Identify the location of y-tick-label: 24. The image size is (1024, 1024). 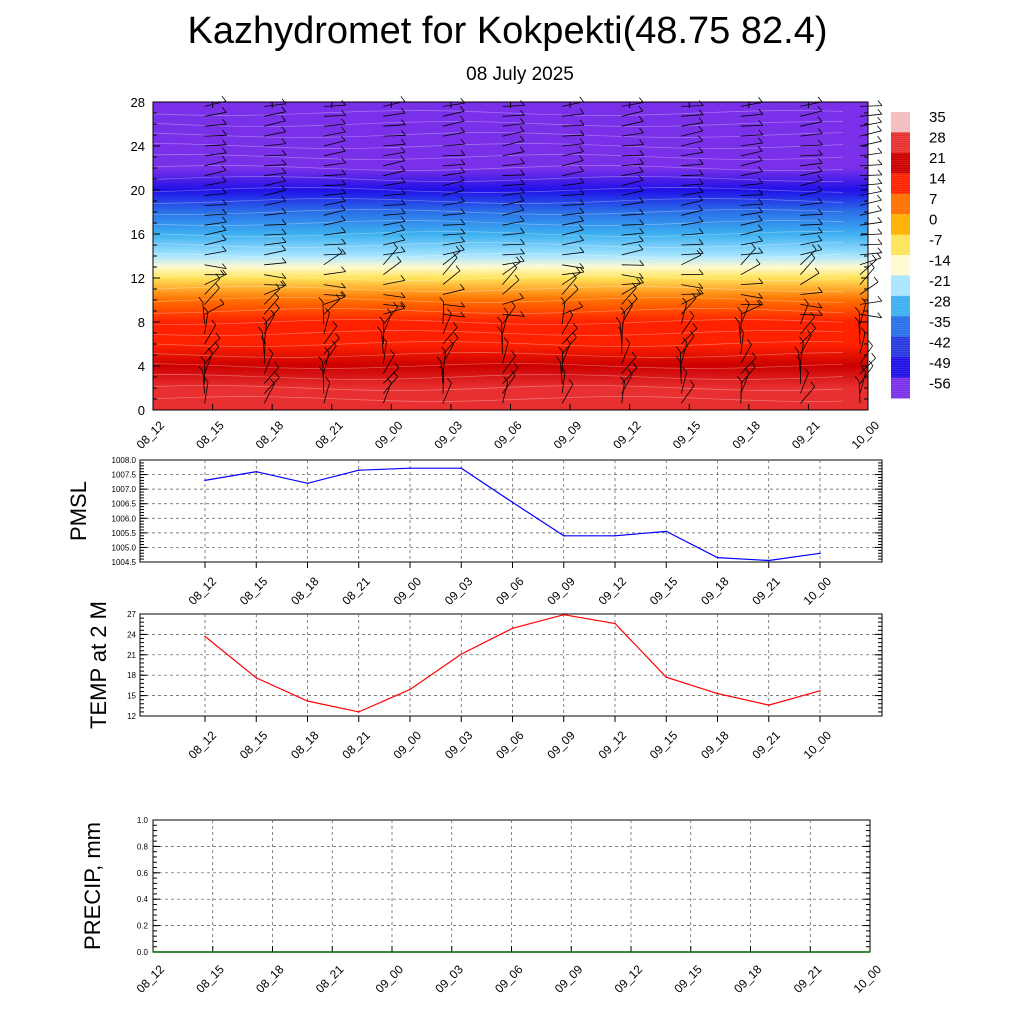
(131, 634).